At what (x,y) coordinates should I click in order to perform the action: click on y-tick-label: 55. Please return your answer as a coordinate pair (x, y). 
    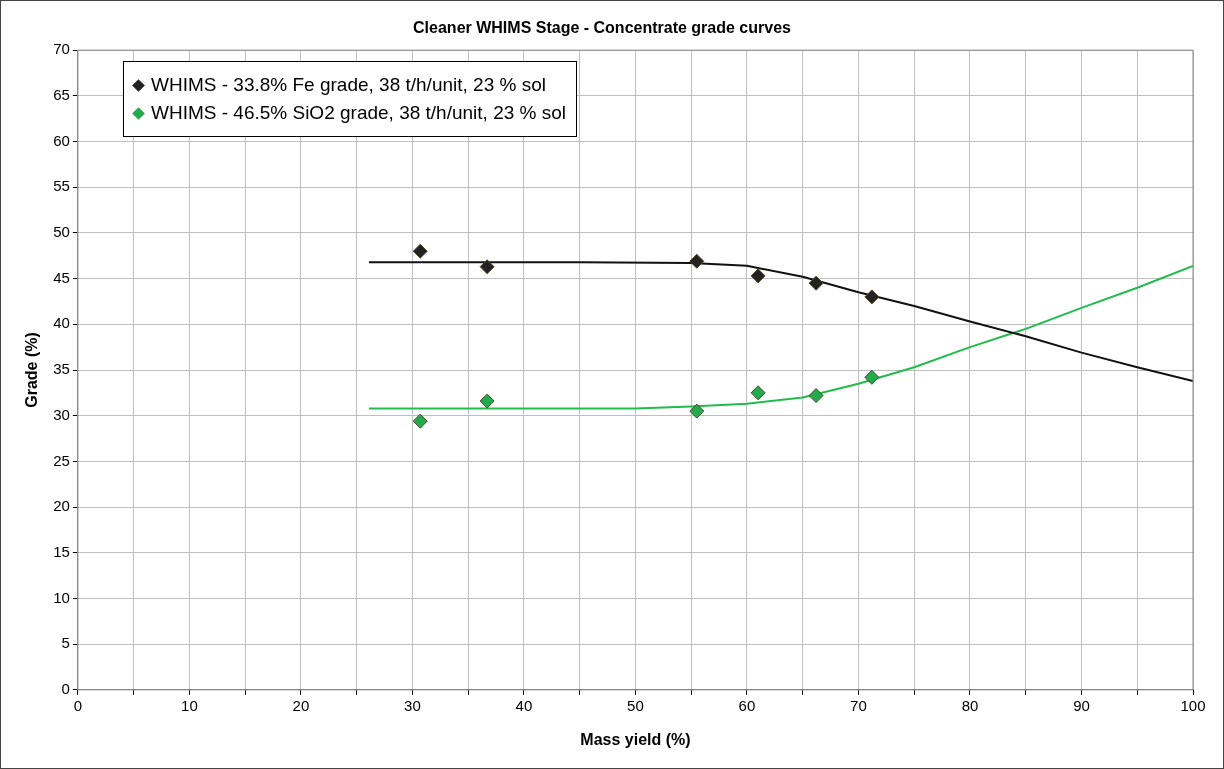
    Looking at the image, I should click on (61, 186).